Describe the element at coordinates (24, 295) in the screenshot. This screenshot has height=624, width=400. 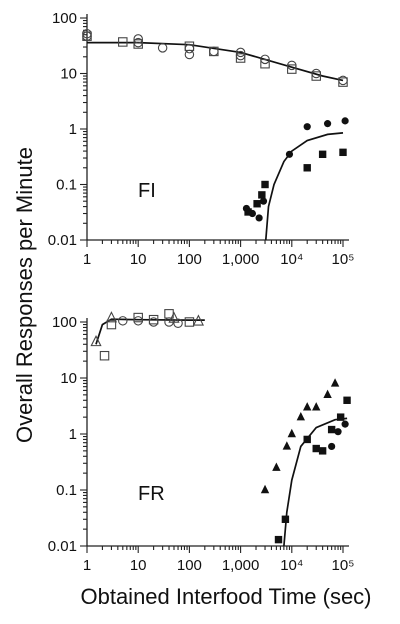
I see `y-axis-title: Overall Responses per Minute` at that location.